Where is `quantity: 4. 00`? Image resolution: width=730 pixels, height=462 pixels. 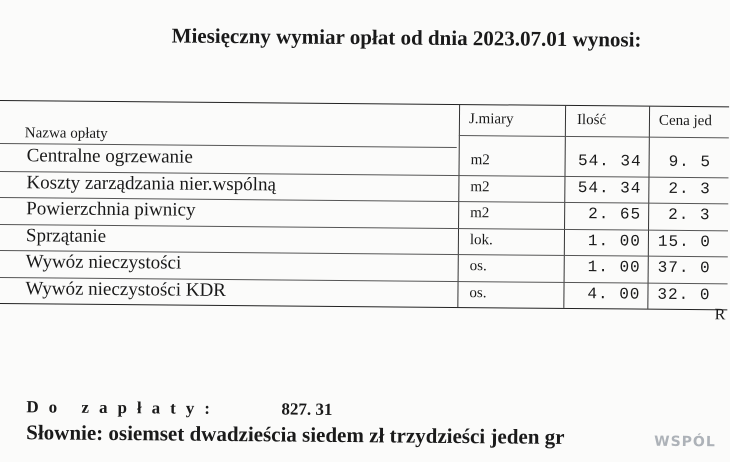
quantity: 4. 00 is located at coordinates (614, 294).